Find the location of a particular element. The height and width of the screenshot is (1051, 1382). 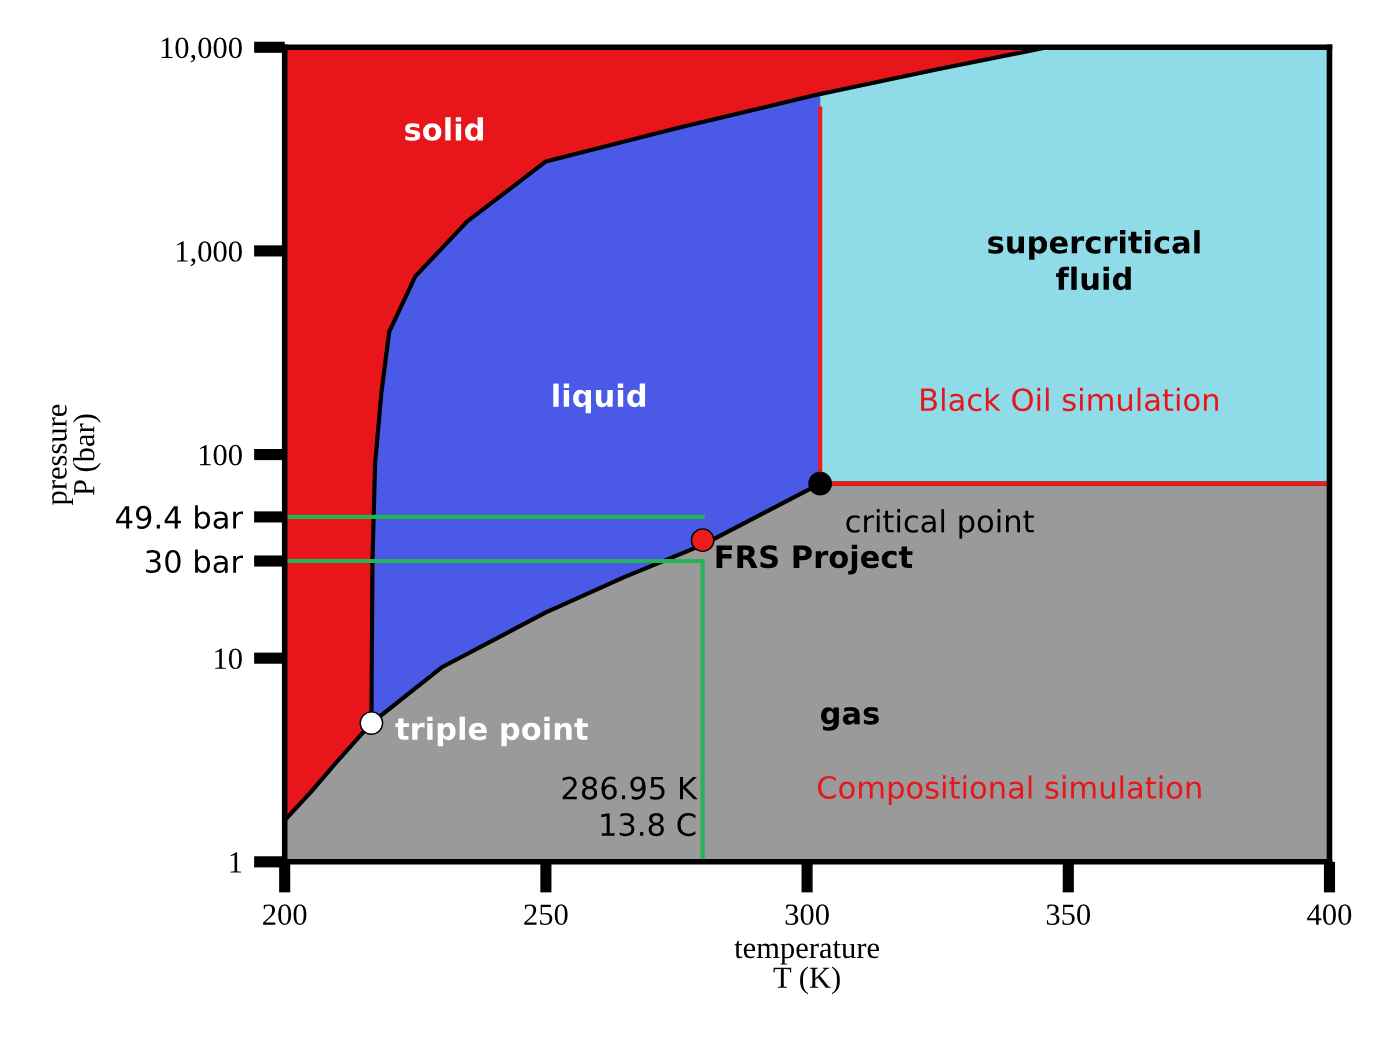

y-tick-label: 10,000 is located at coordinates (201, 50).